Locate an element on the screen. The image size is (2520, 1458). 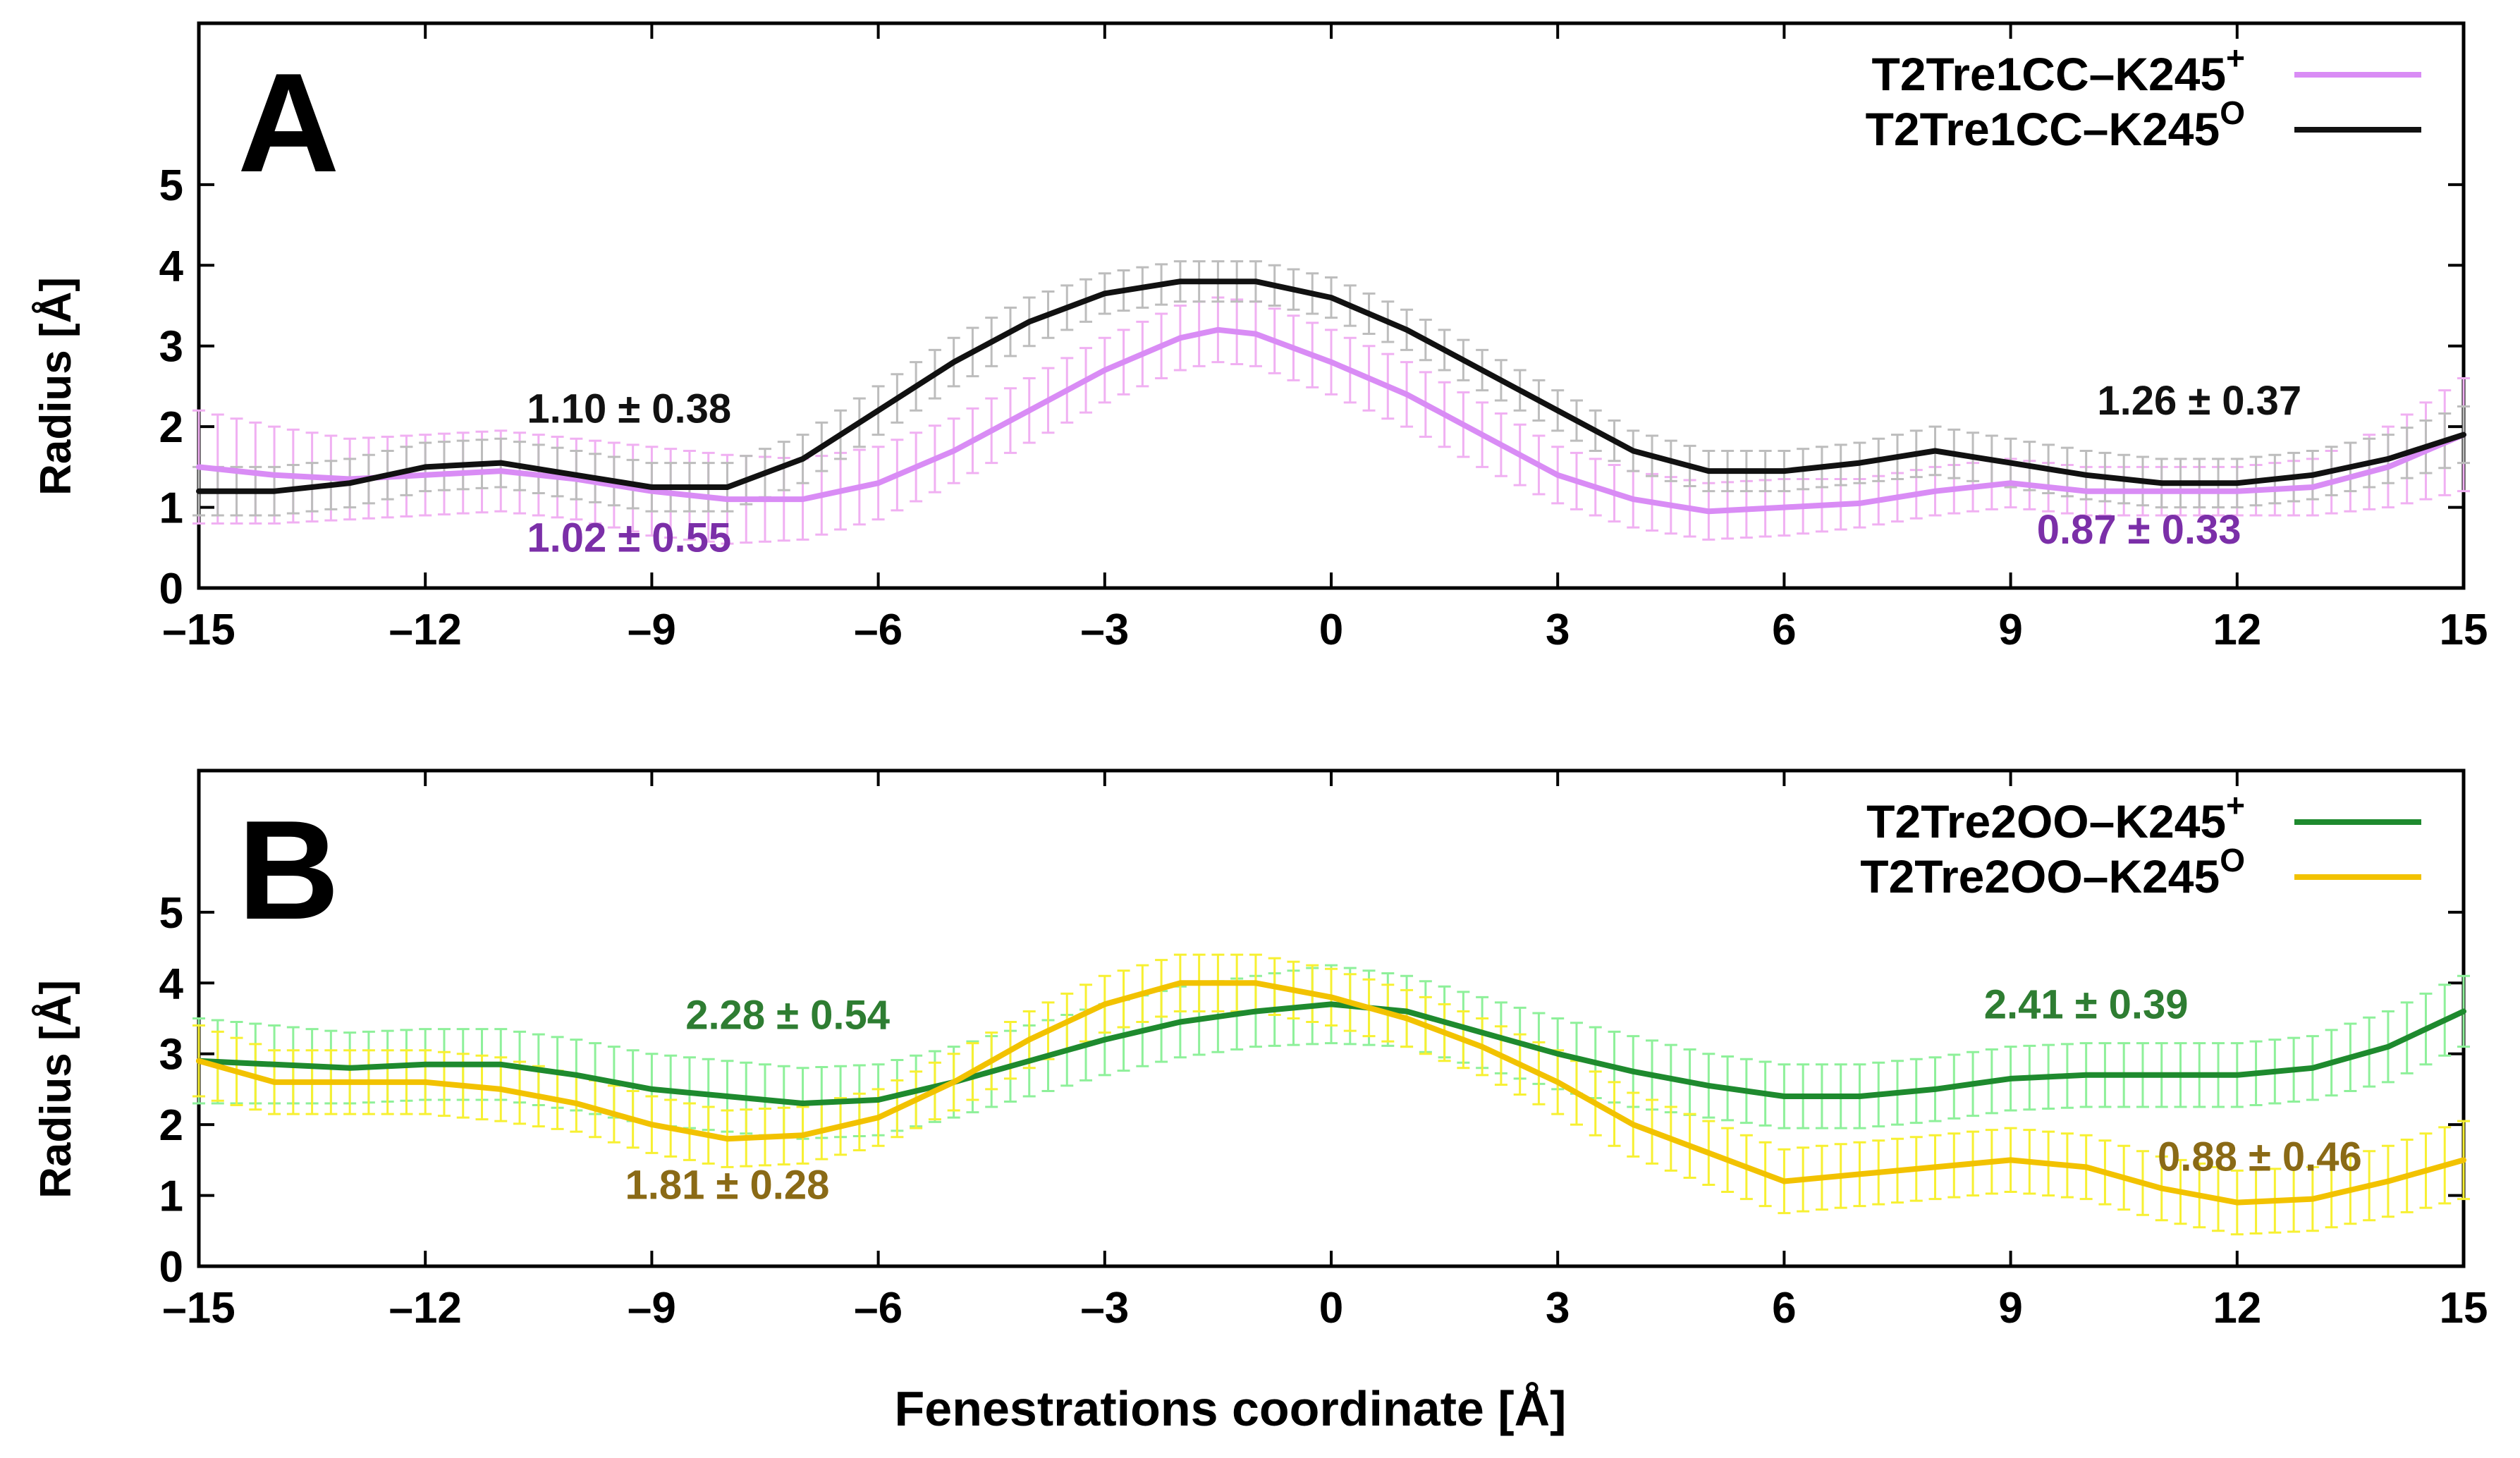
legend-label: T2Tre1CC–K245O is located at coordinates (2055, 124).